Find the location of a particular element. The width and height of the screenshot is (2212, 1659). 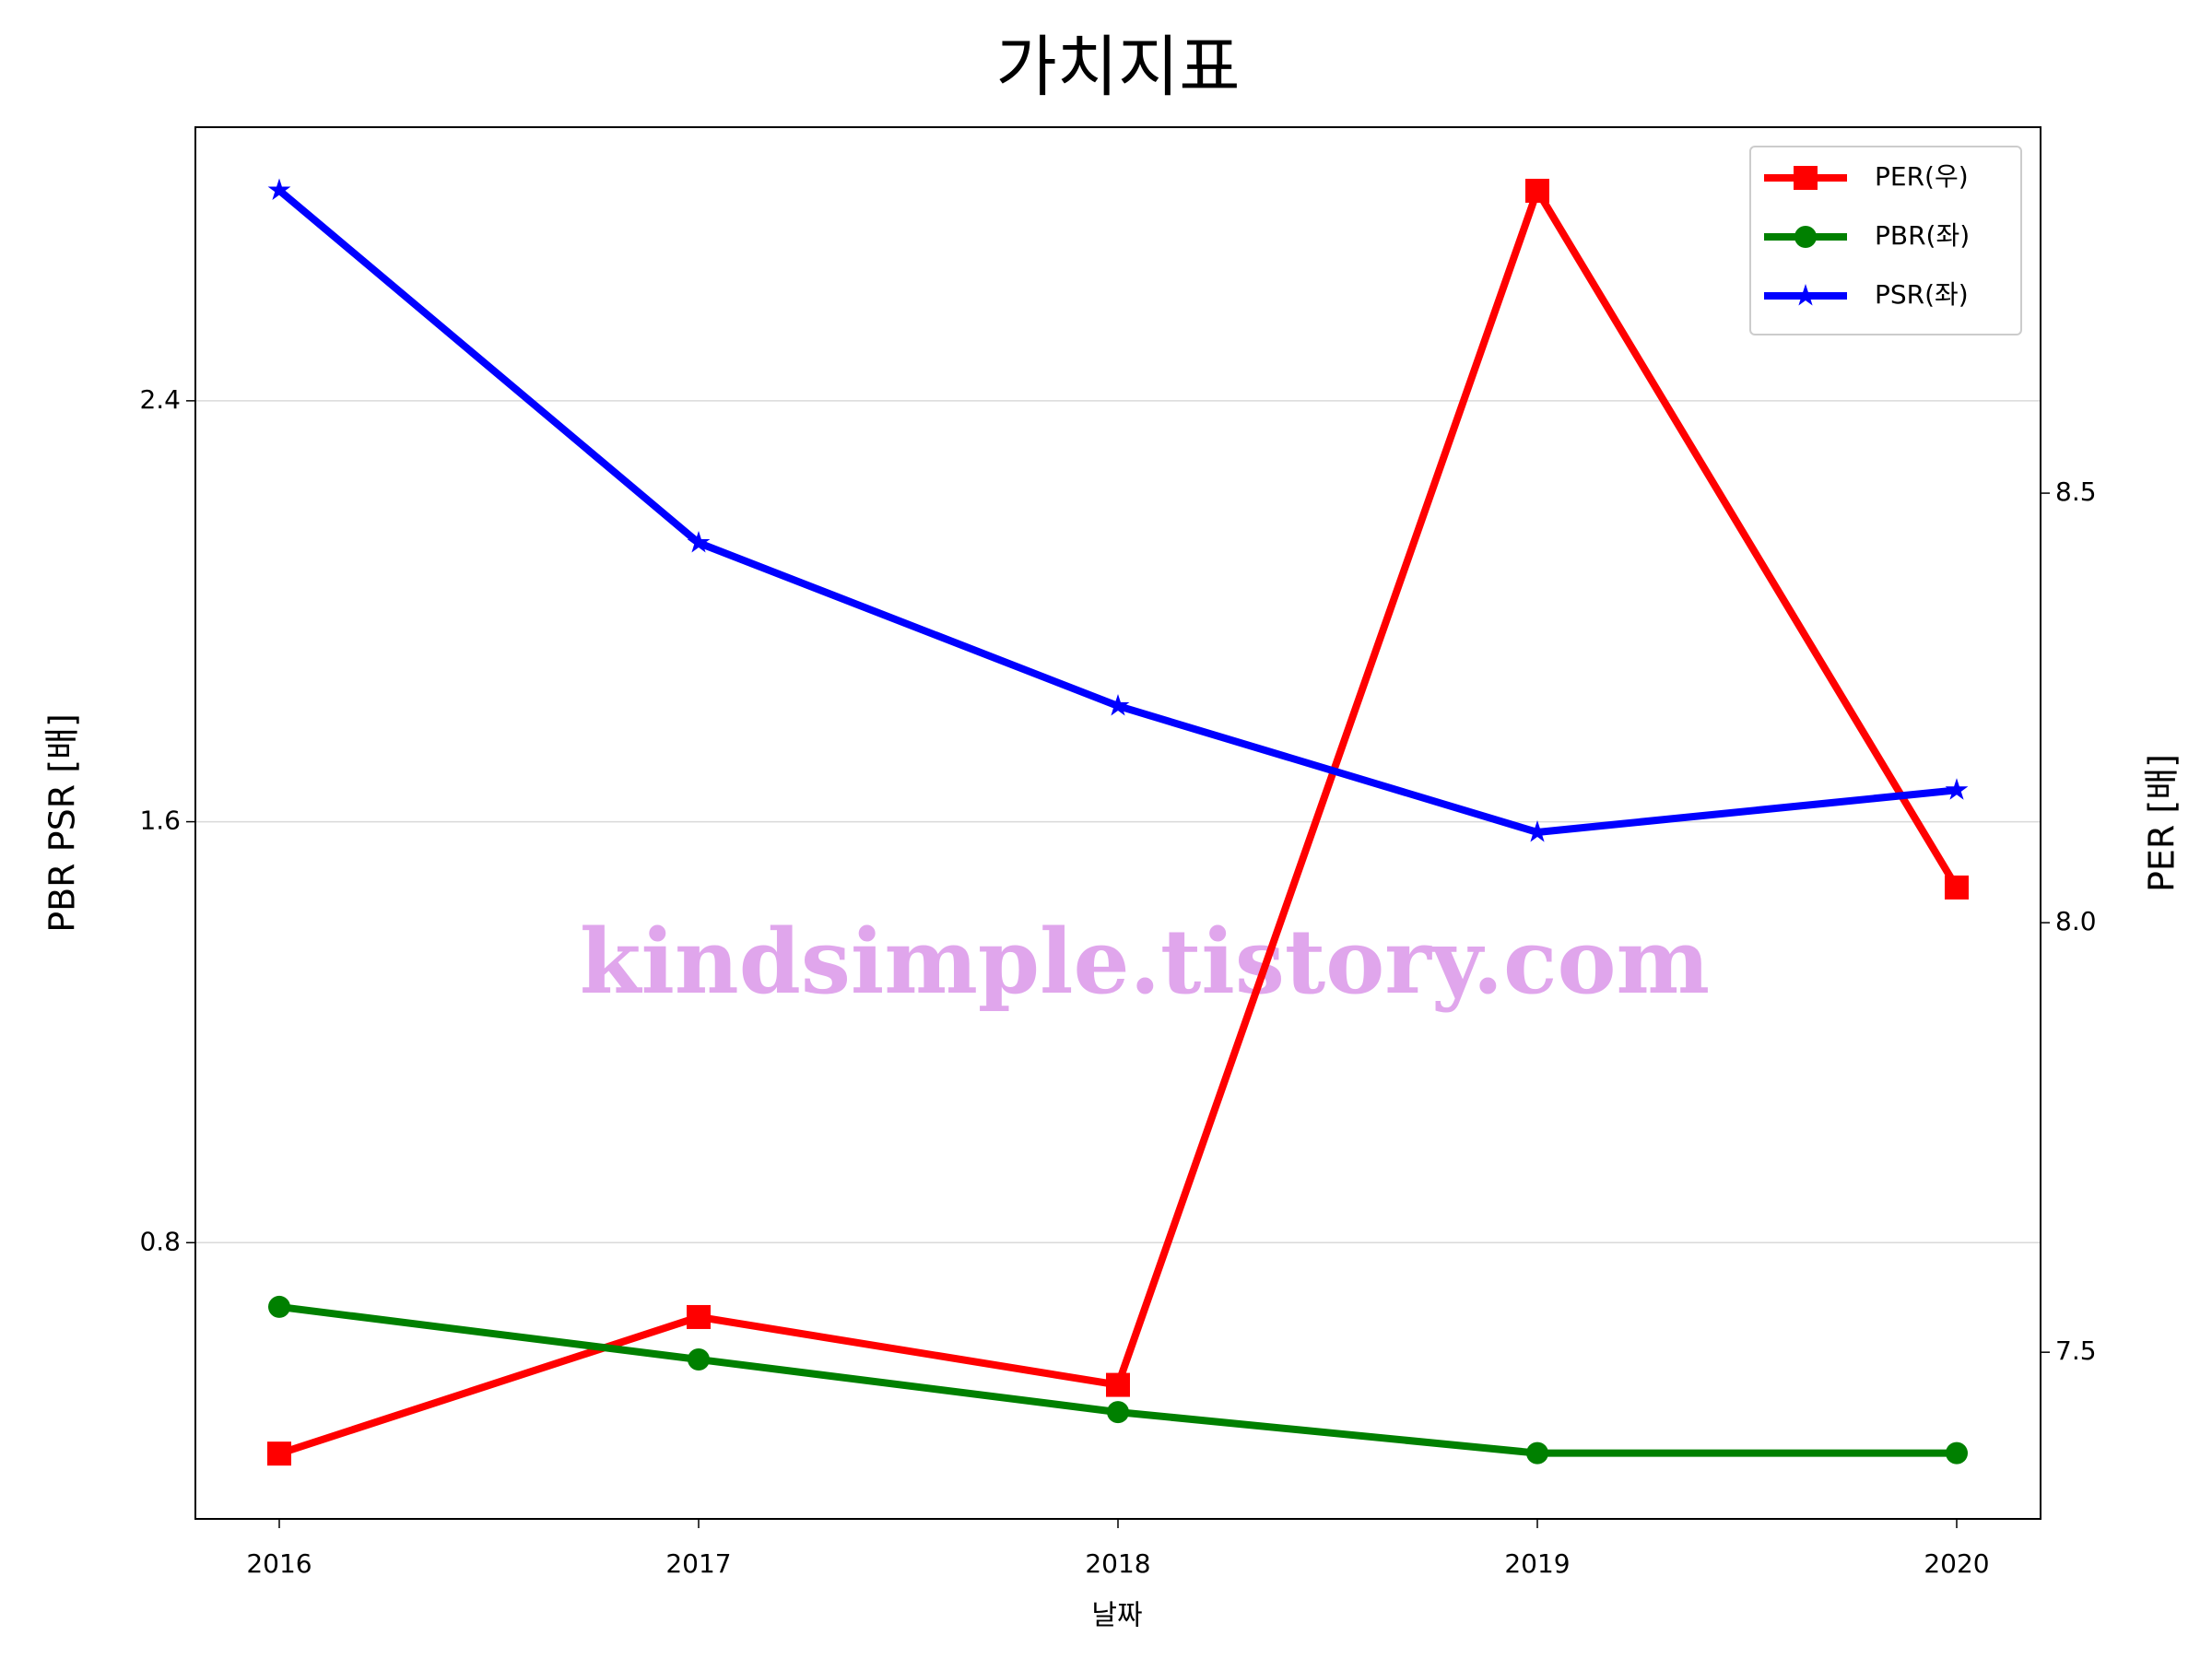

y2-tick-label: 8.0 is located at coordinates (2076, 921).